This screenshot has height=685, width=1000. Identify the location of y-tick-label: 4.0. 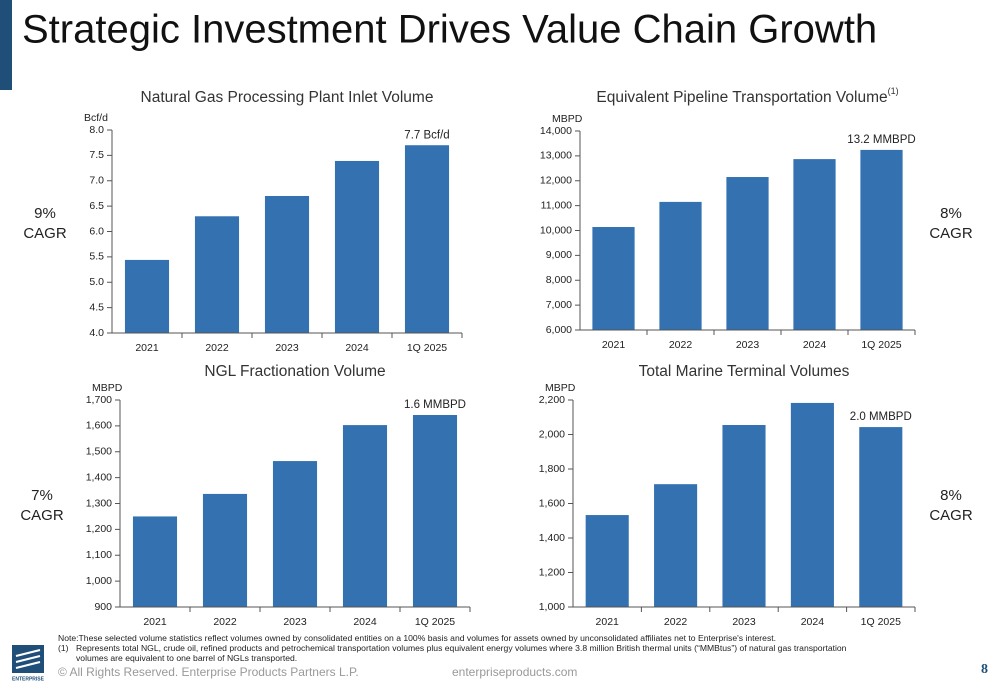
(96, 333).